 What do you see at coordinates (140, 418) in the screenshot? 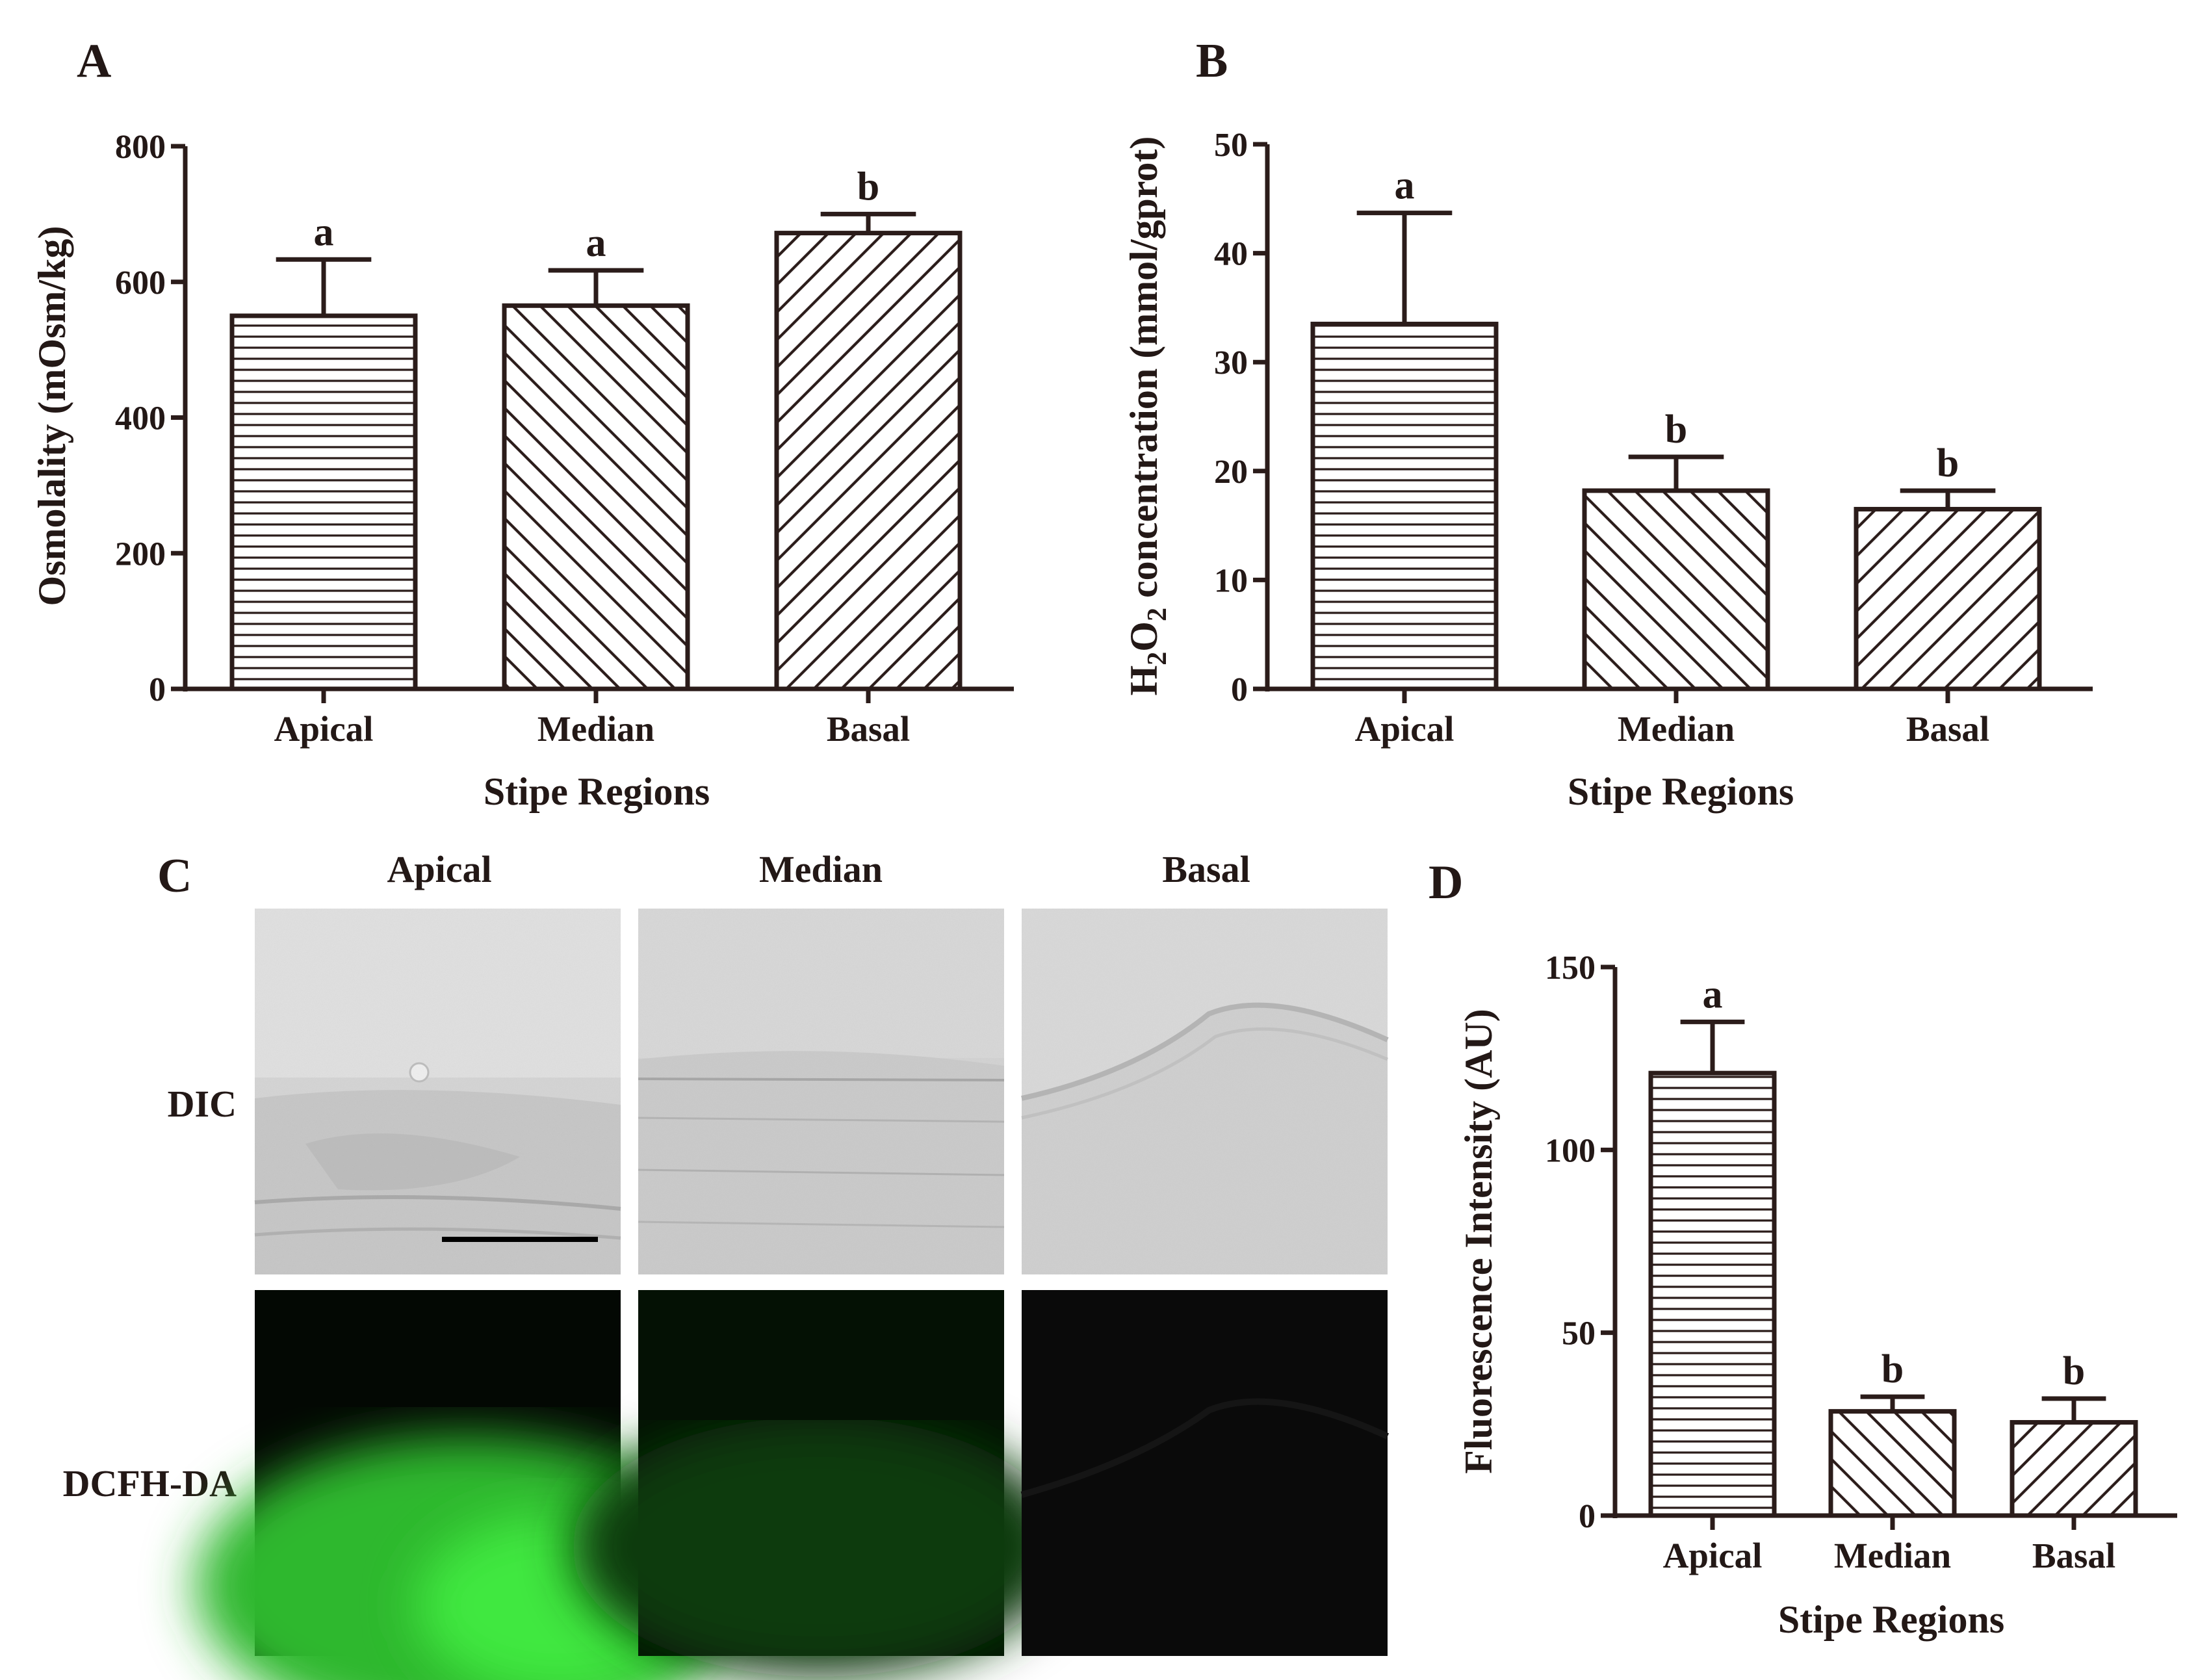
I see `y-tick-label: 400` at bounding box center [140, 418].